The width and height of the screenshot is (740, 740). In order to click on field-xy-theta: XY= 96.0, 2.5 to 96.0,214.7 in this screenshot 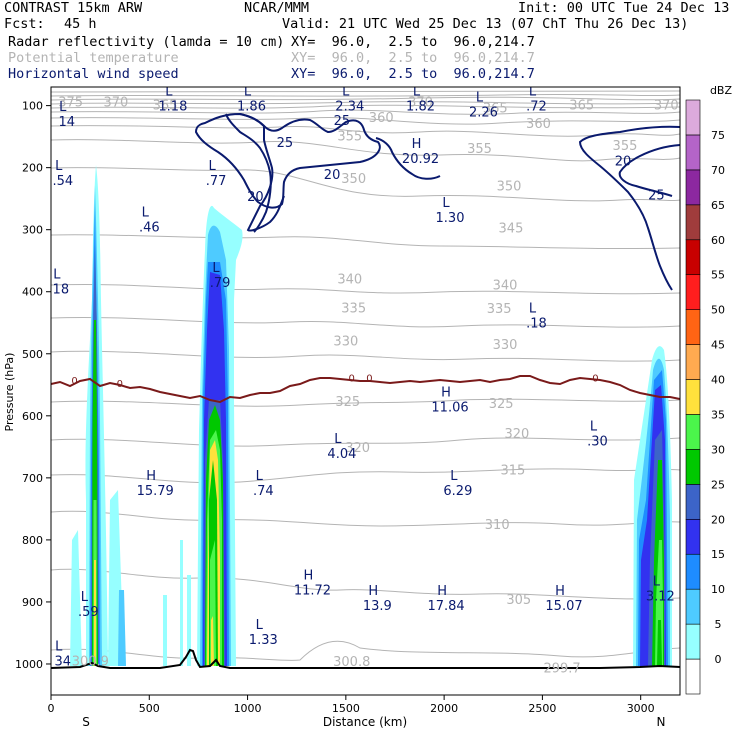, I will do `click(413, 58)`.